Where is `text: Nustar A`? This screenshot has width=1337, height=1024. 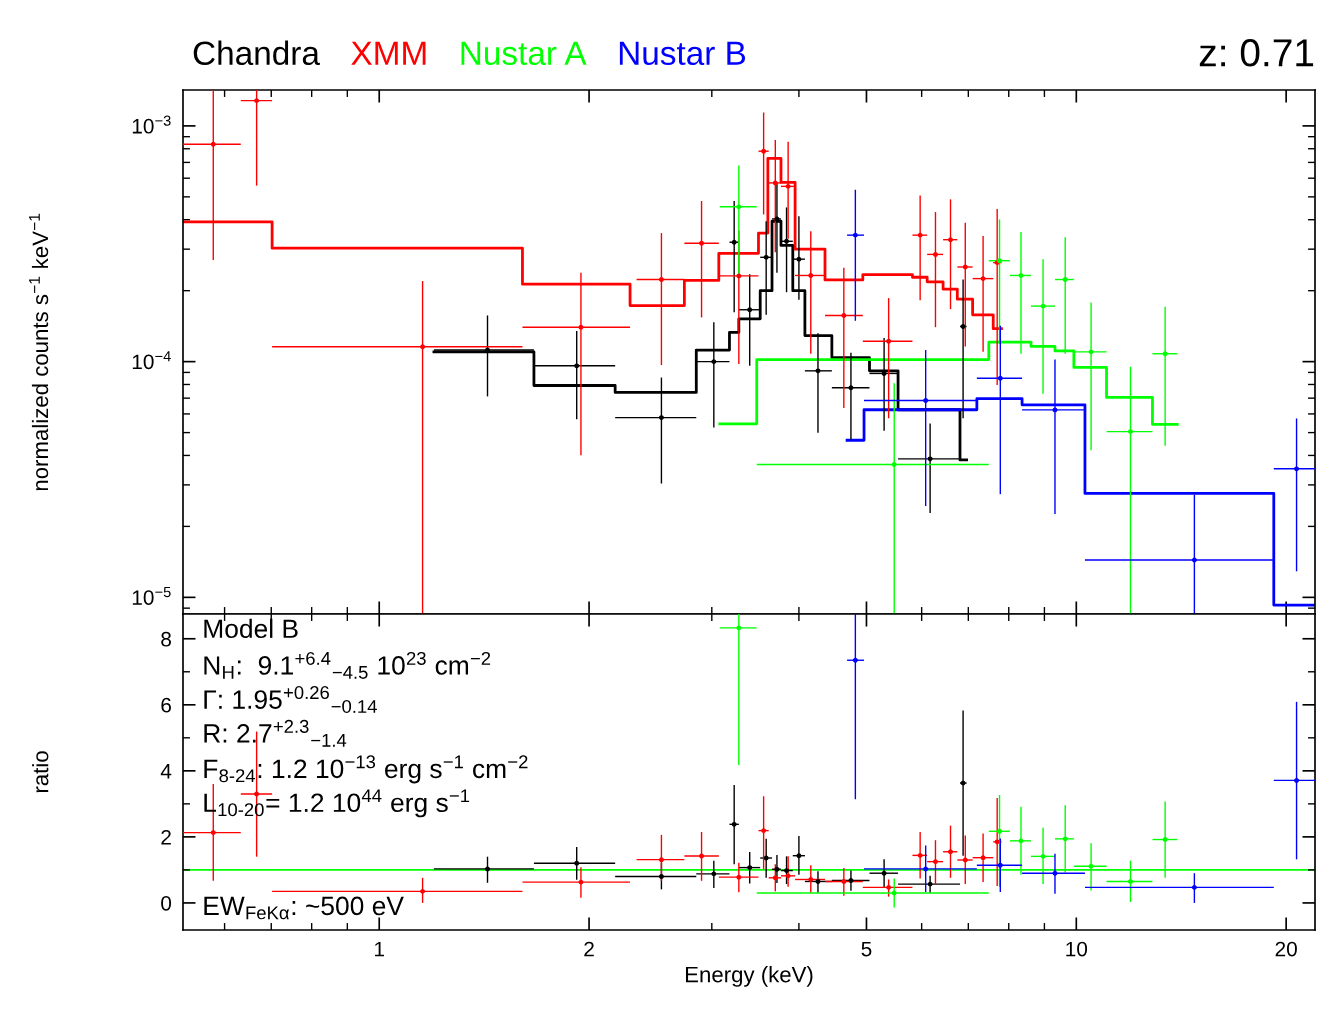
text: Nustar A is located at coordinates (524, 53).